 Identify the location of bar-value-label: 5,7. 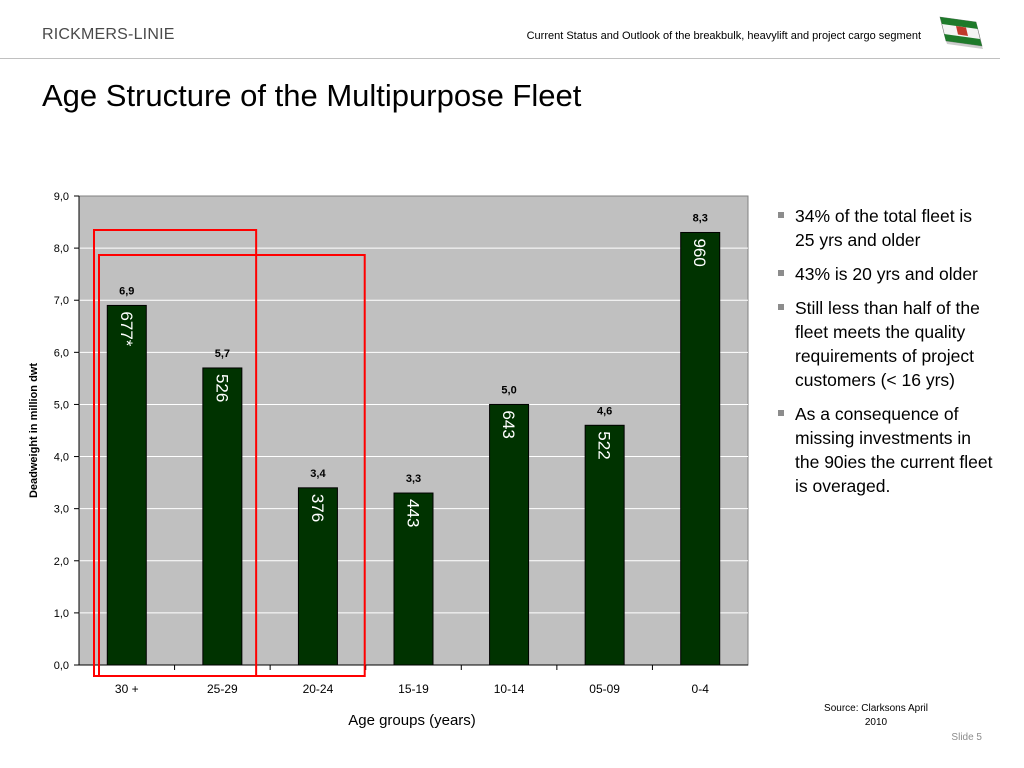
(222, 354).